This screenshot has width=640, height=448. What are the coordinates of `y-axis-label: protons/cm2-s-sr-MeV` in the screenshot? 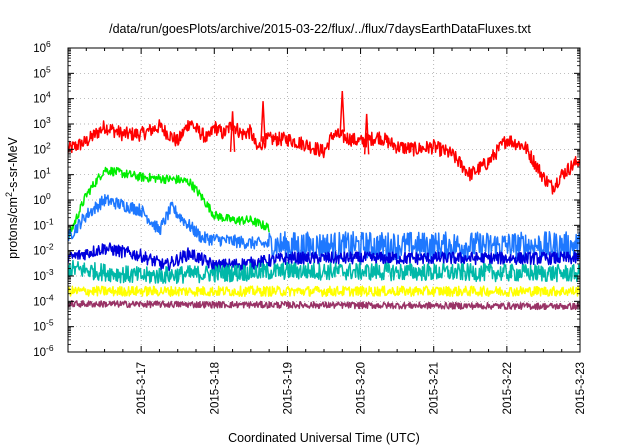 It's located at (12, 197).